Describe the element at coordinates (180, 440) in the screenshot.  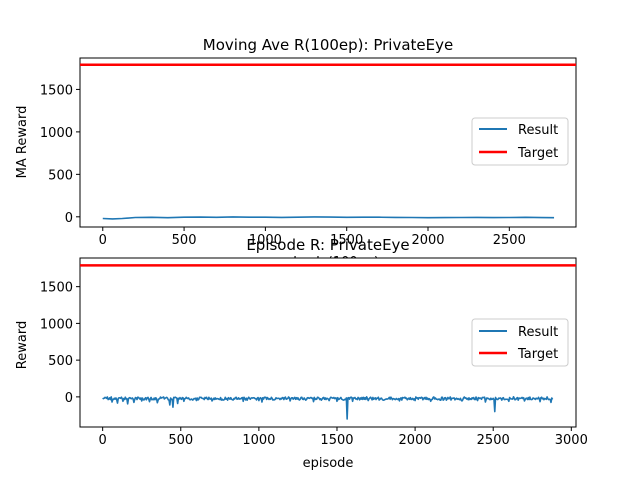
I see `bottom-x-tick-label: 500` at that location.